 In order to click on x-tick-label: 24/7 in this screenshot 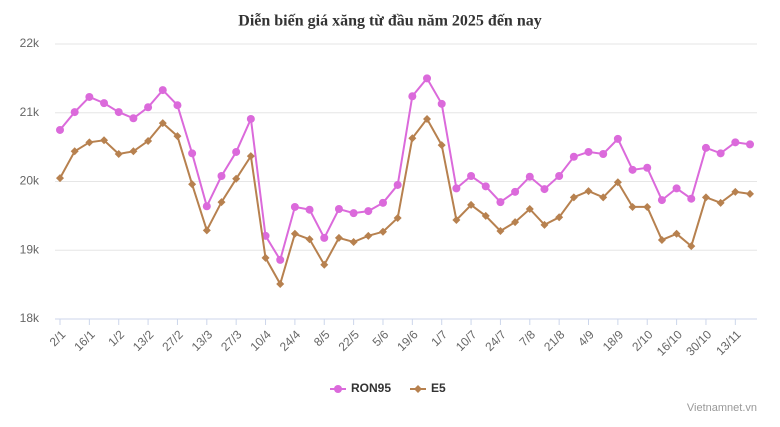, I will do `click(495, 340)`.